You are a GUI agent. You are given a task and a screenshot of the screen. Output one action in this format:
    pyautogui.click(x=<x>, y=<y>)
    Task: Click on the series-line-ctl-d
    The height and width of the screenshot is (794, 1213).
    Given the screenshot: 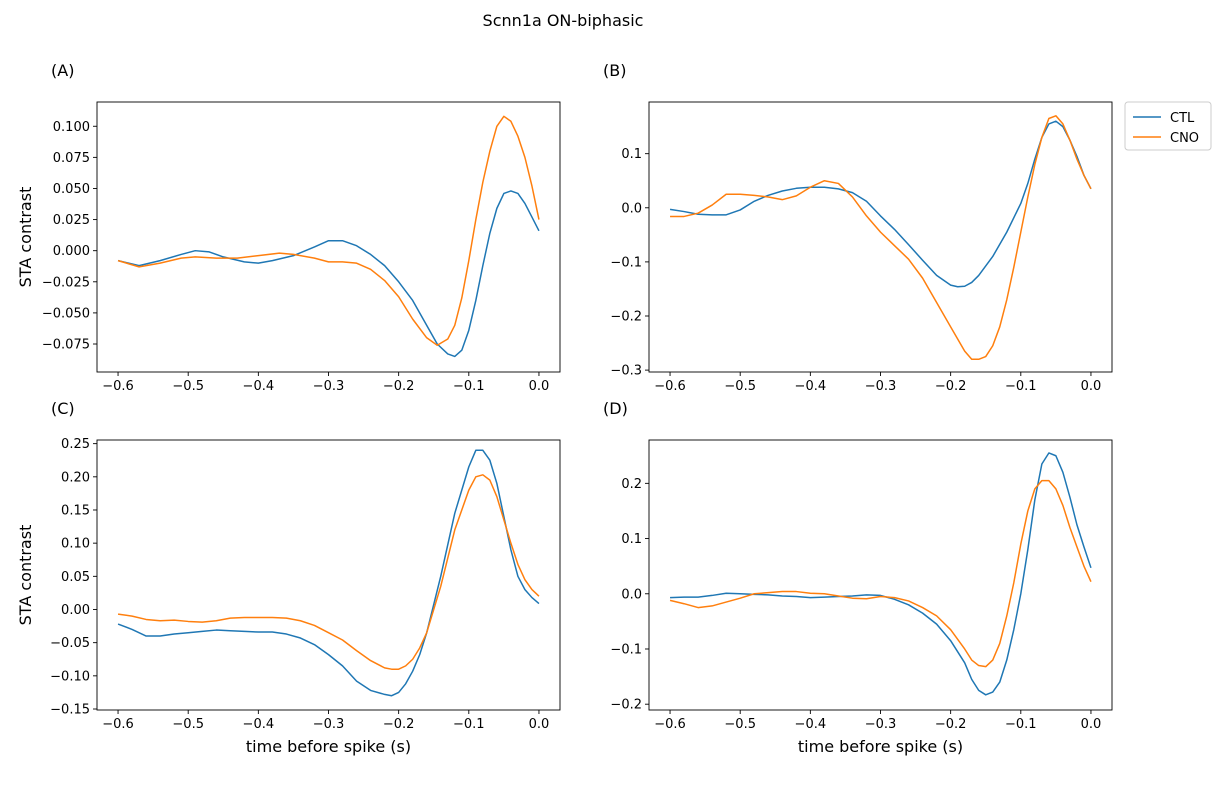 What is the action you would take?
    pyautogui.click(x=881, y=574)
    